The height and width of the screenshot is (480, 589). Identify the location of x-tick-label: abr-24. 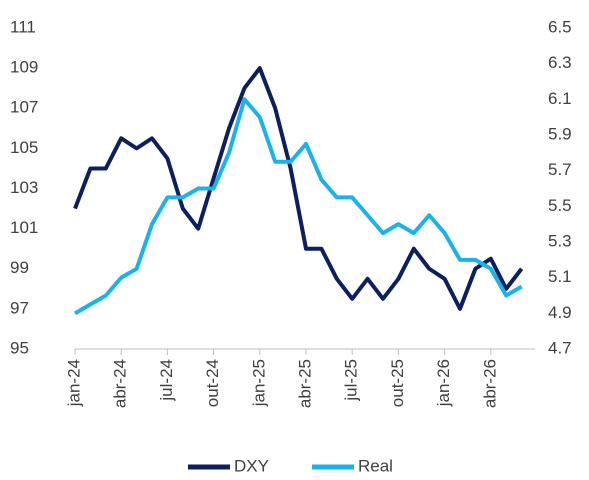
(120, 383).